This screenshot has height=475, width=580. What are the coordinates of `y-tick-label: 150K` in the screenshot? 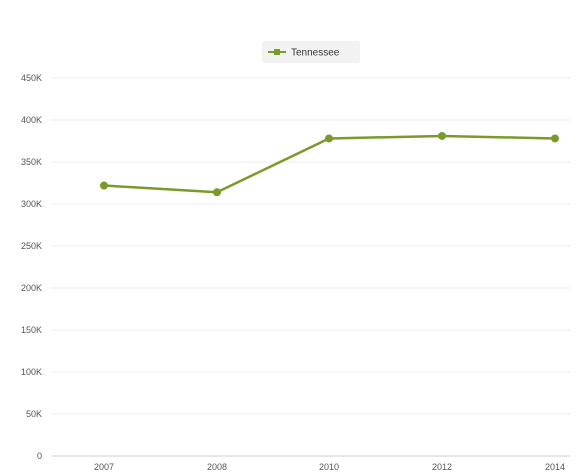 It's located at (31, 330).